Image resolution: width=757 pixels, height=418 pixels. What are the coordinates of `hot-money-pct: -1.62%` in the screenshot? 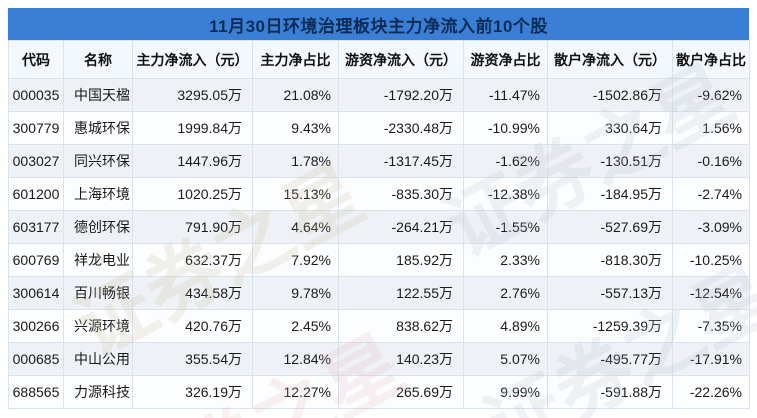 It's located at (505, 161).